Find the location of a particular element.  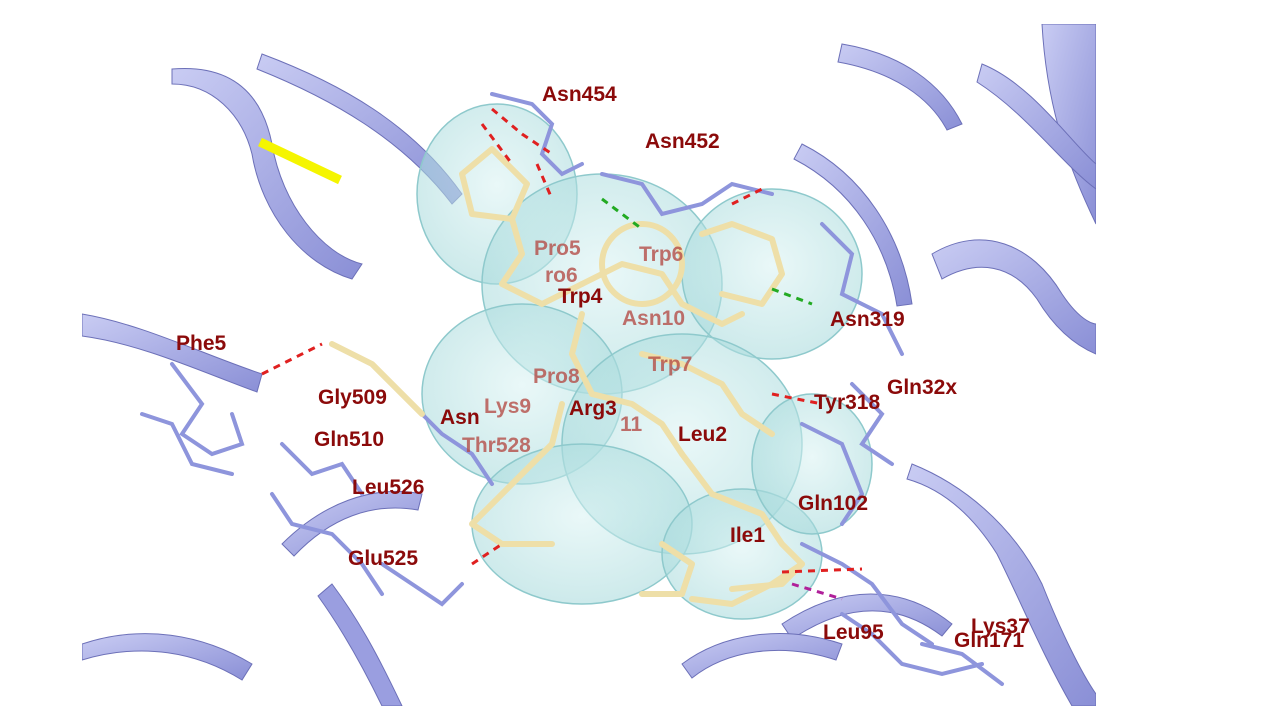

label-asn454: Asn454 is located at coordinates (579, 94).